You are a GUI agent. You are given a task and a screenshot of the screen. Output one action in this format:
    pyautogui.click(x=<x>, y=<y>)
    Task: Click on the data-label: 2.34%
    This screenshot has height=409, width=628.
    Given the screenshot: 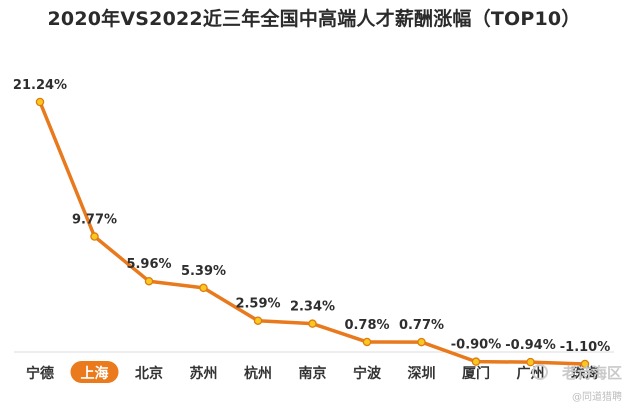 What is the action you would take?
    pyautogui.click(x=312, y=307)
    